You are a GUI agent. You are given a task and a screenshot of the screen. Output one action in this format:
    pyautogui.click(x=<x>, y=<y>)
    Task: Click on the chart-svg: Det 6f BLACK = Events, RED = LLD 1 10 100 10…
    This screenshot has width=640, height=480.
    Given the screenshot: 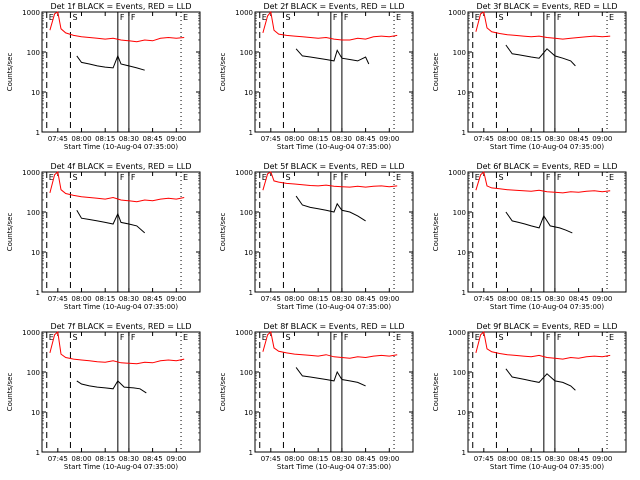 What is the action you would take?
    pyautogui.click(x=529, y=236)
    